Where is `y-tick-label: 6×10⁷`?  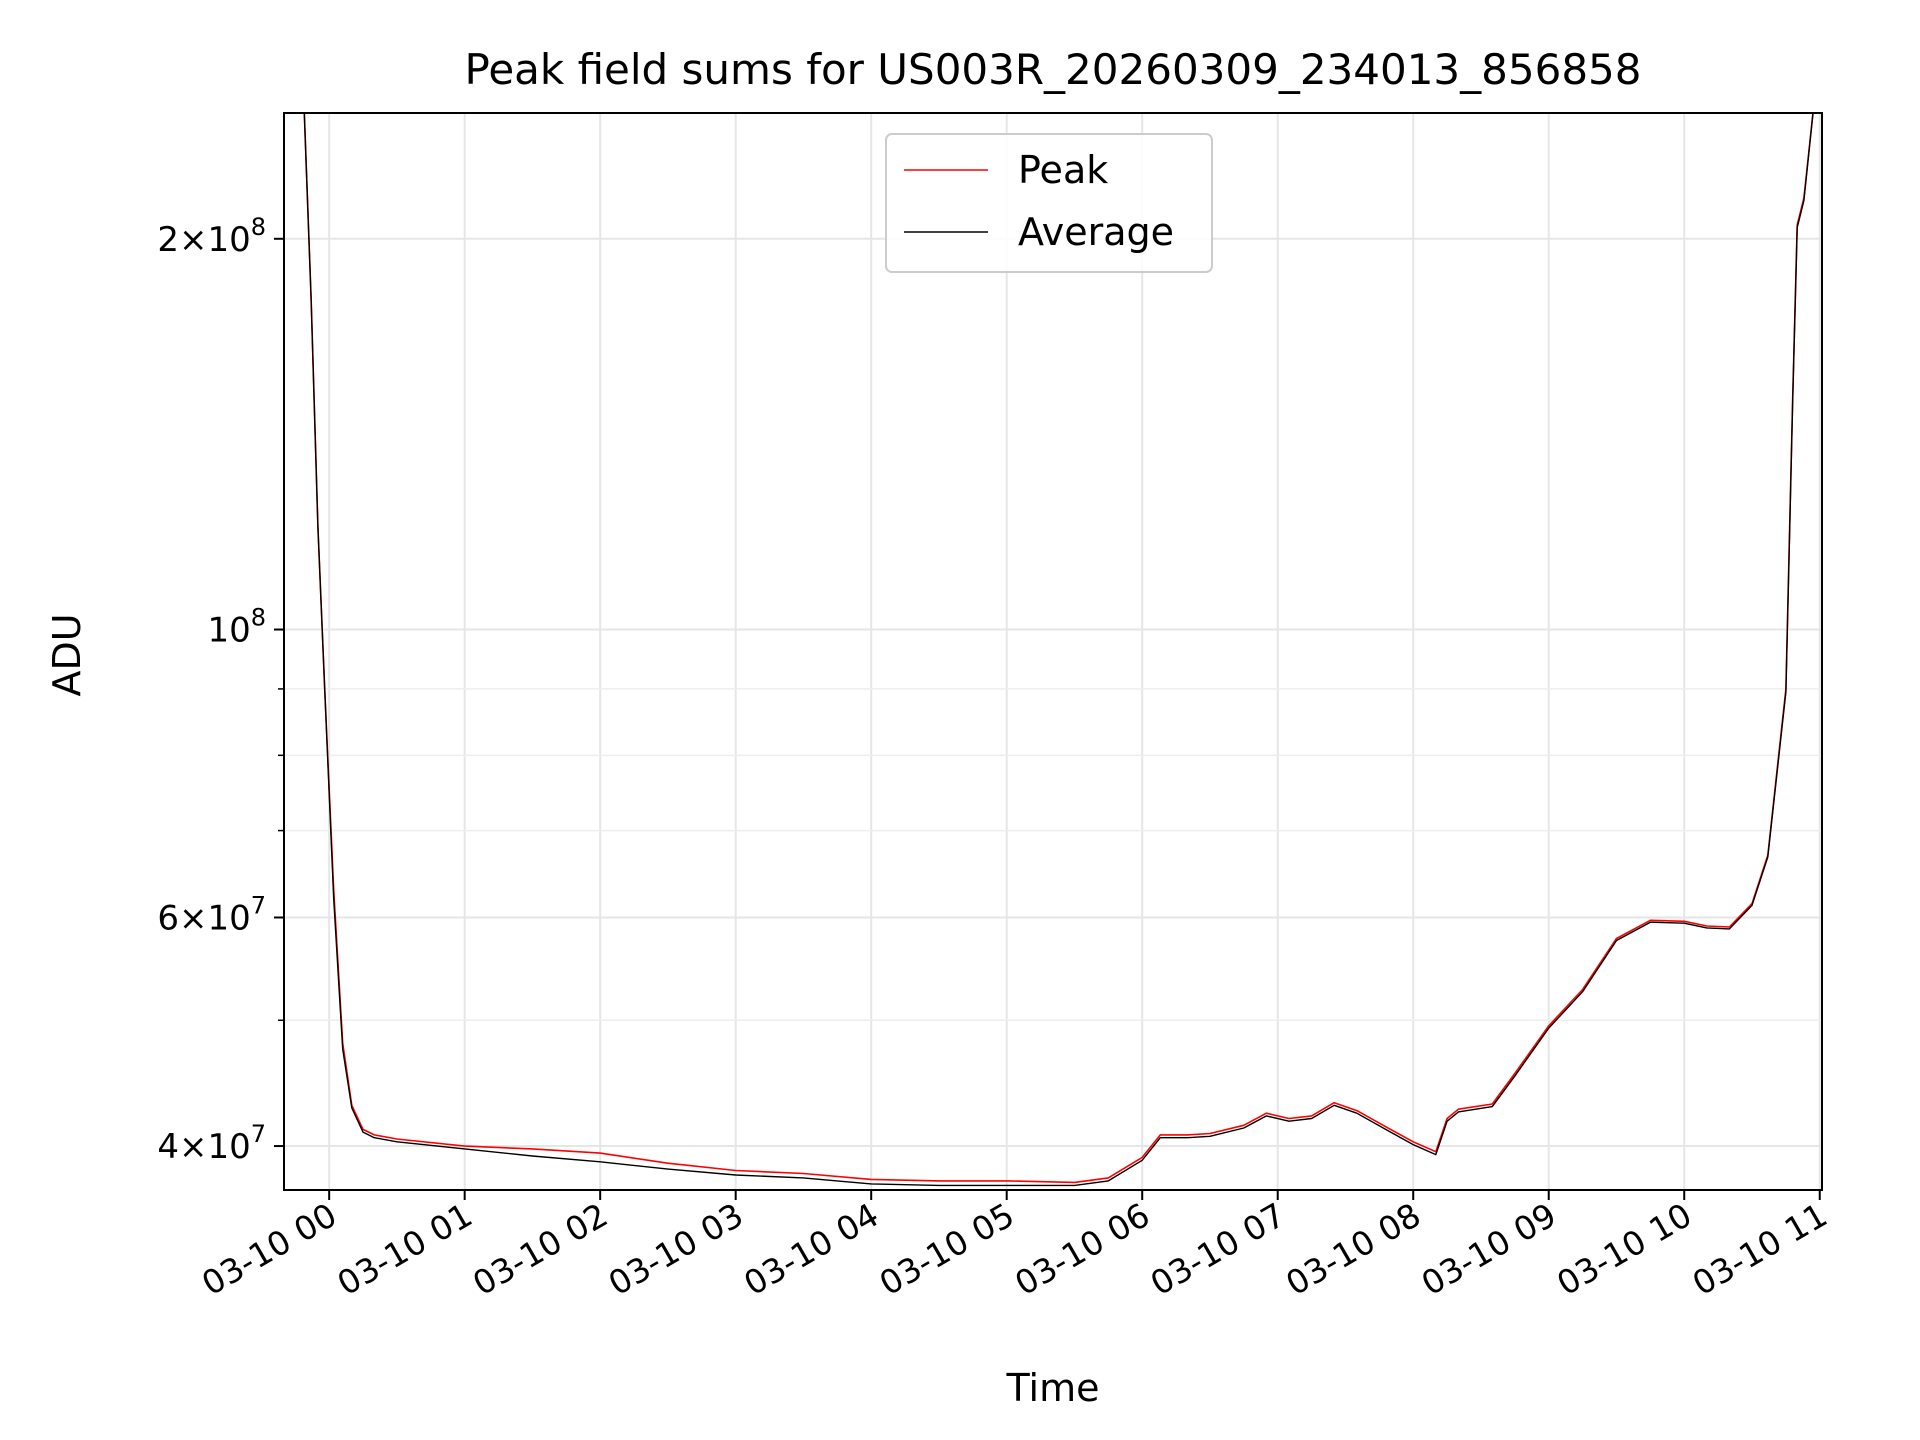 y-tick-label: 6×10⁷ is located at coordinates (211, 914).